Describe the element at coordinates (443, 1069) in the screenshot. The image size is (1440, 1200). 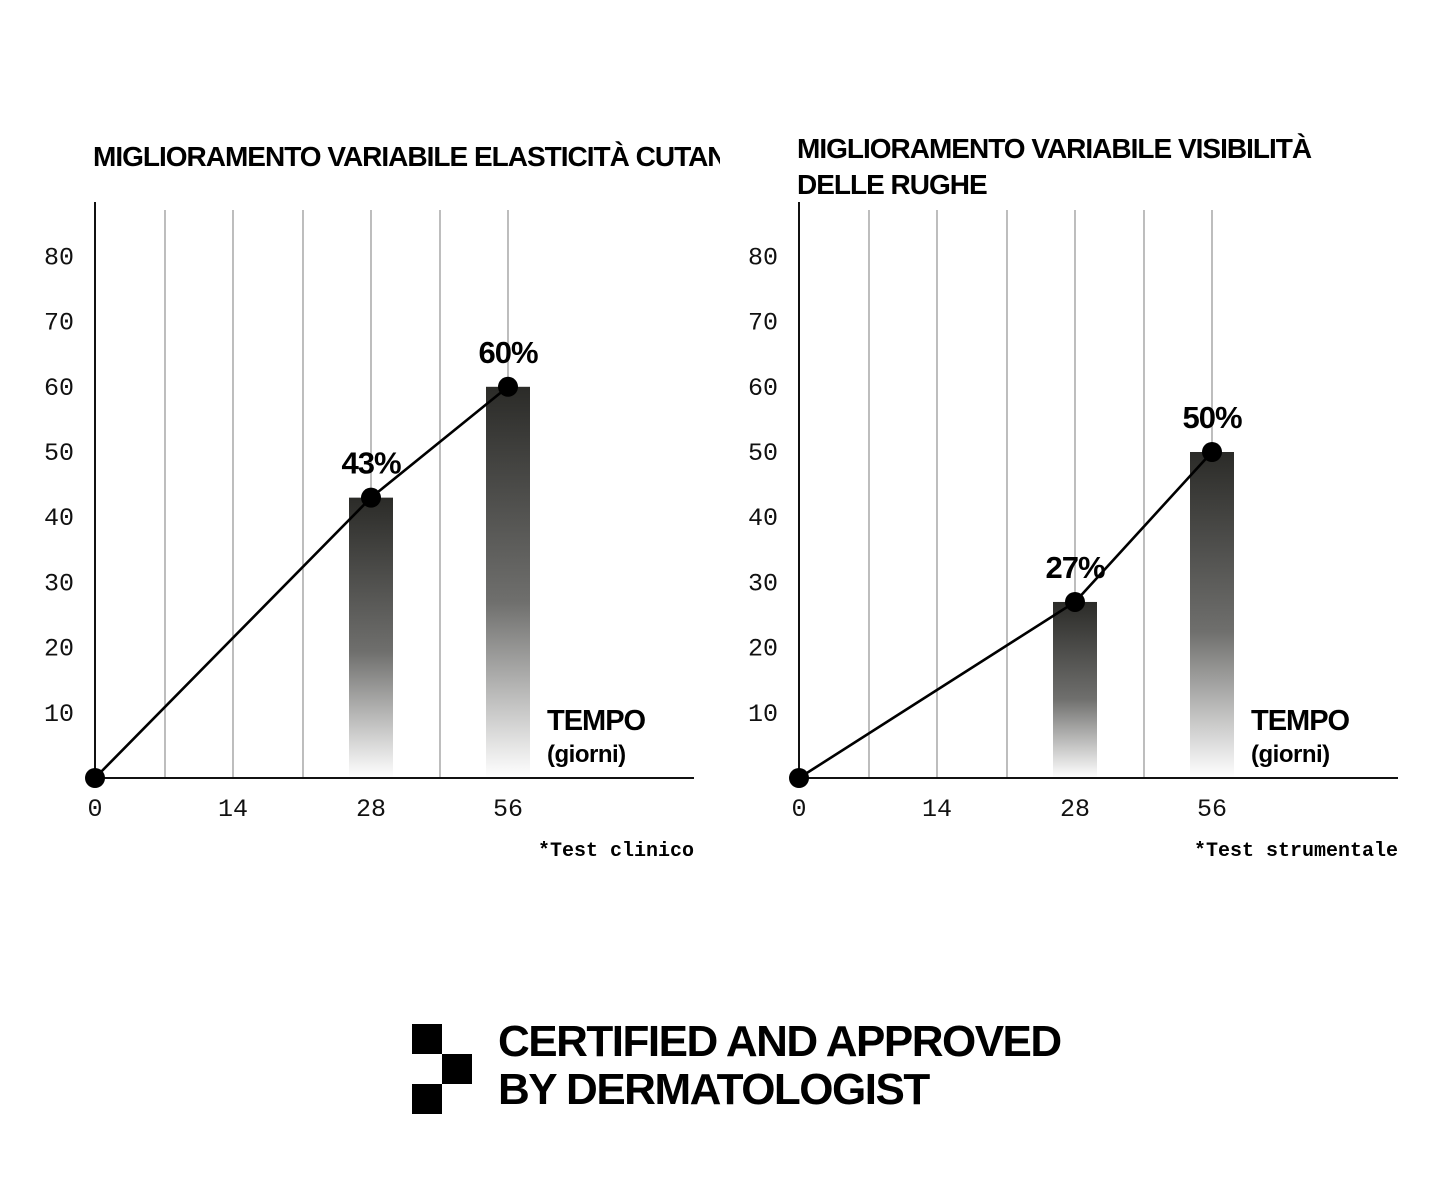
I see `checker-logo-icon` at that location.